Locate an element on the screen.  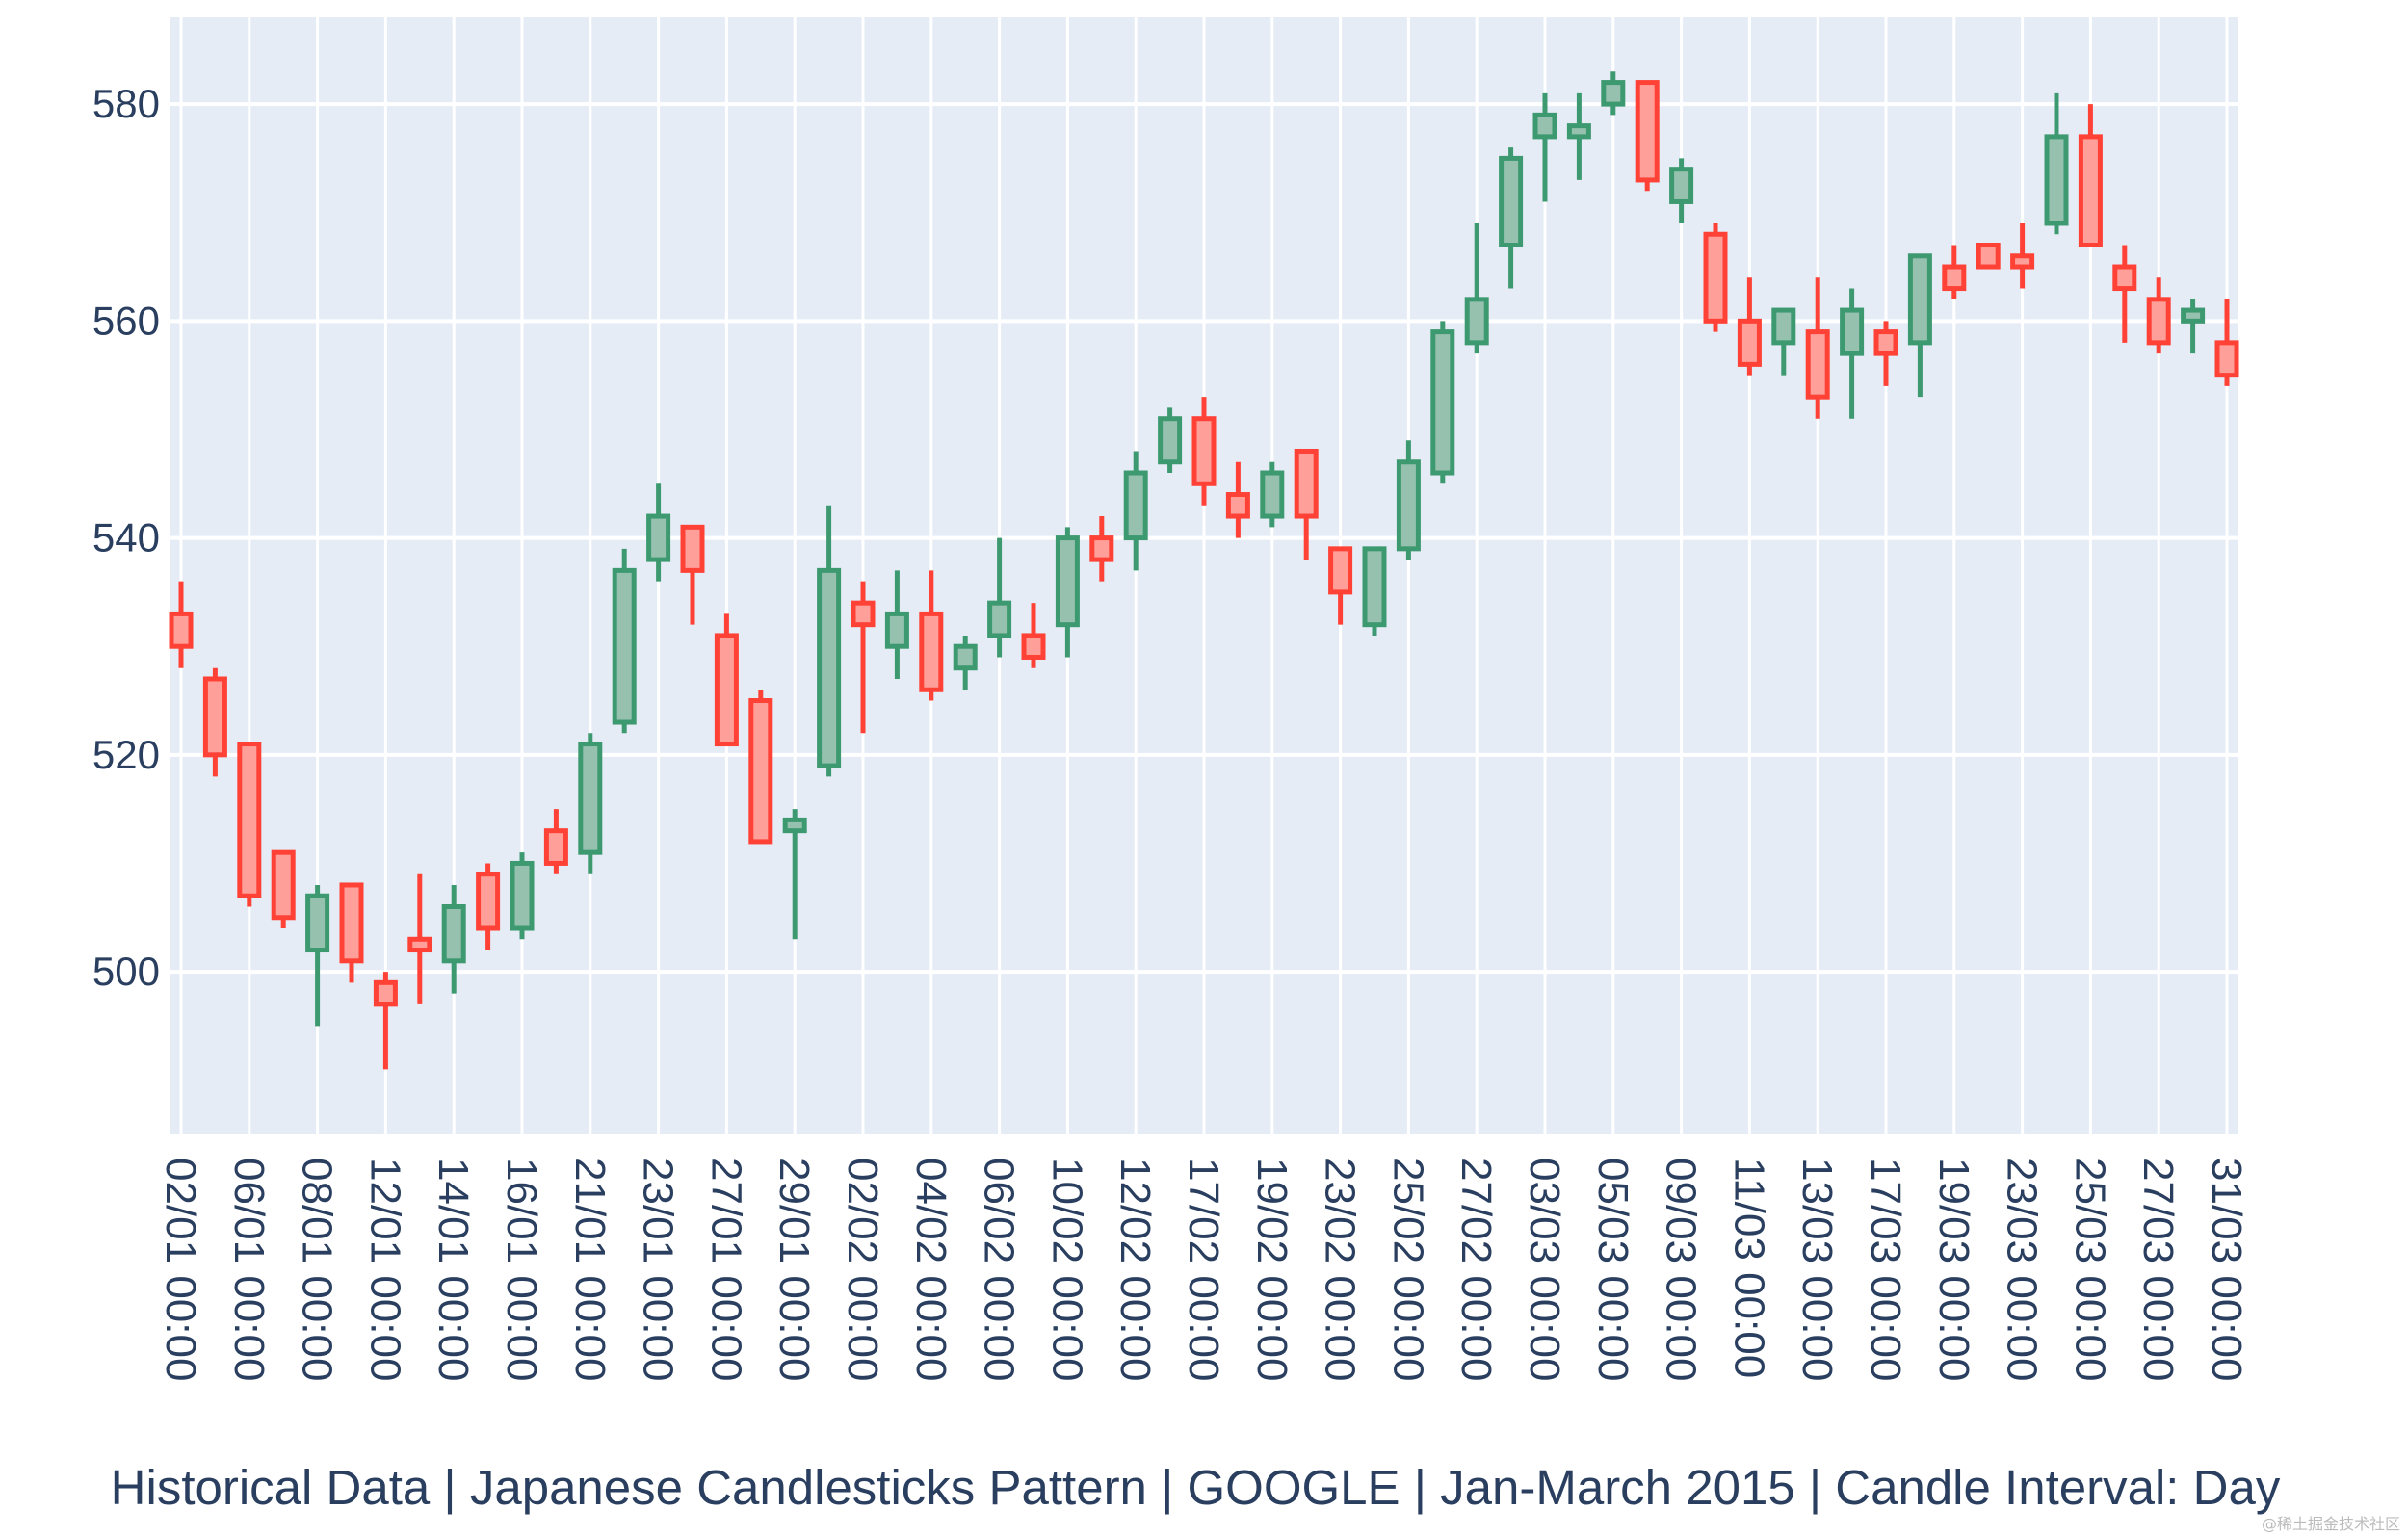
watermark: @稀土掘金技术社区 is located at coordinates (2331, 1524).